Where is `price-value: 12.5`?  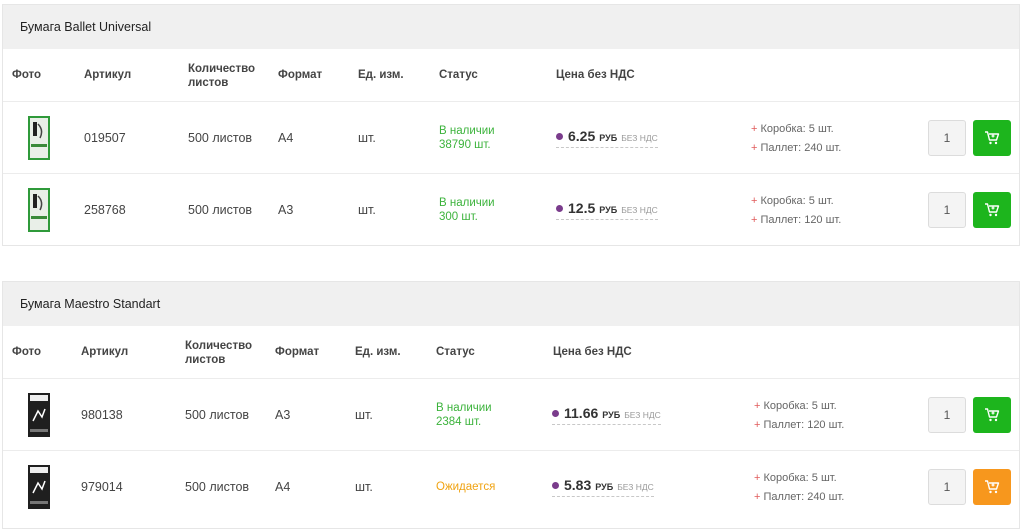
price-value: 12.5 is located at coordinates (582, 208).